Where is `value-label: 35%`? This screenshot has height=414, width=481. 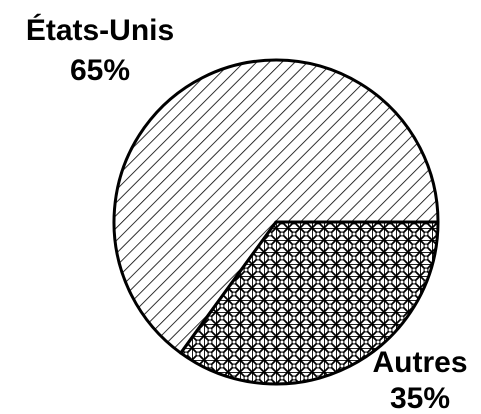
value-label: 35% is located at coordinates (420, 398).